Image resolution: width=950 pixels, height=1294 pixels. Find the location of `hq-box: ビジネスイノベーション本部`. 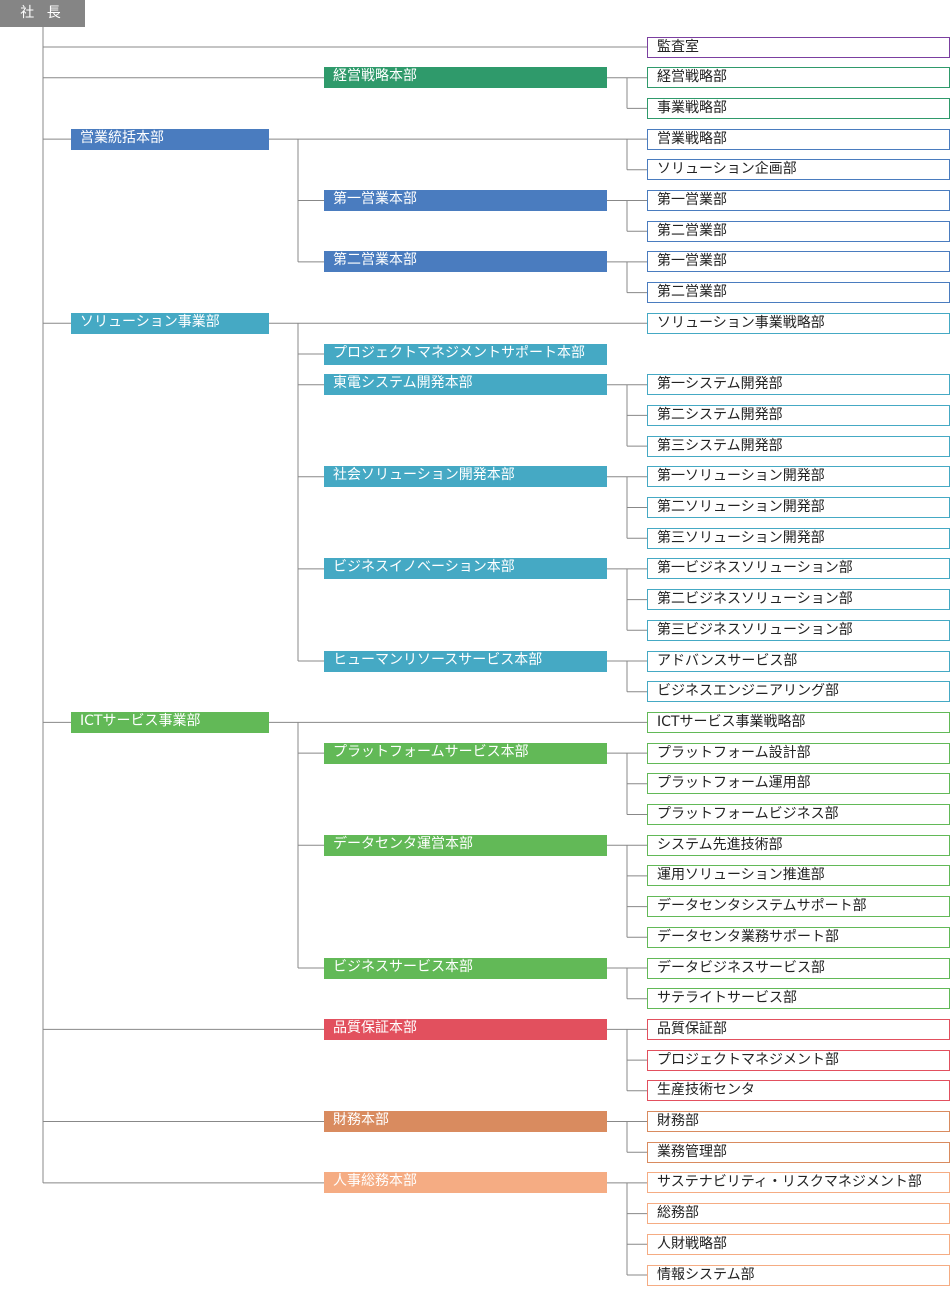

hq-box: ビジネスイノベーション本部 is located at coordinates (465, 569).